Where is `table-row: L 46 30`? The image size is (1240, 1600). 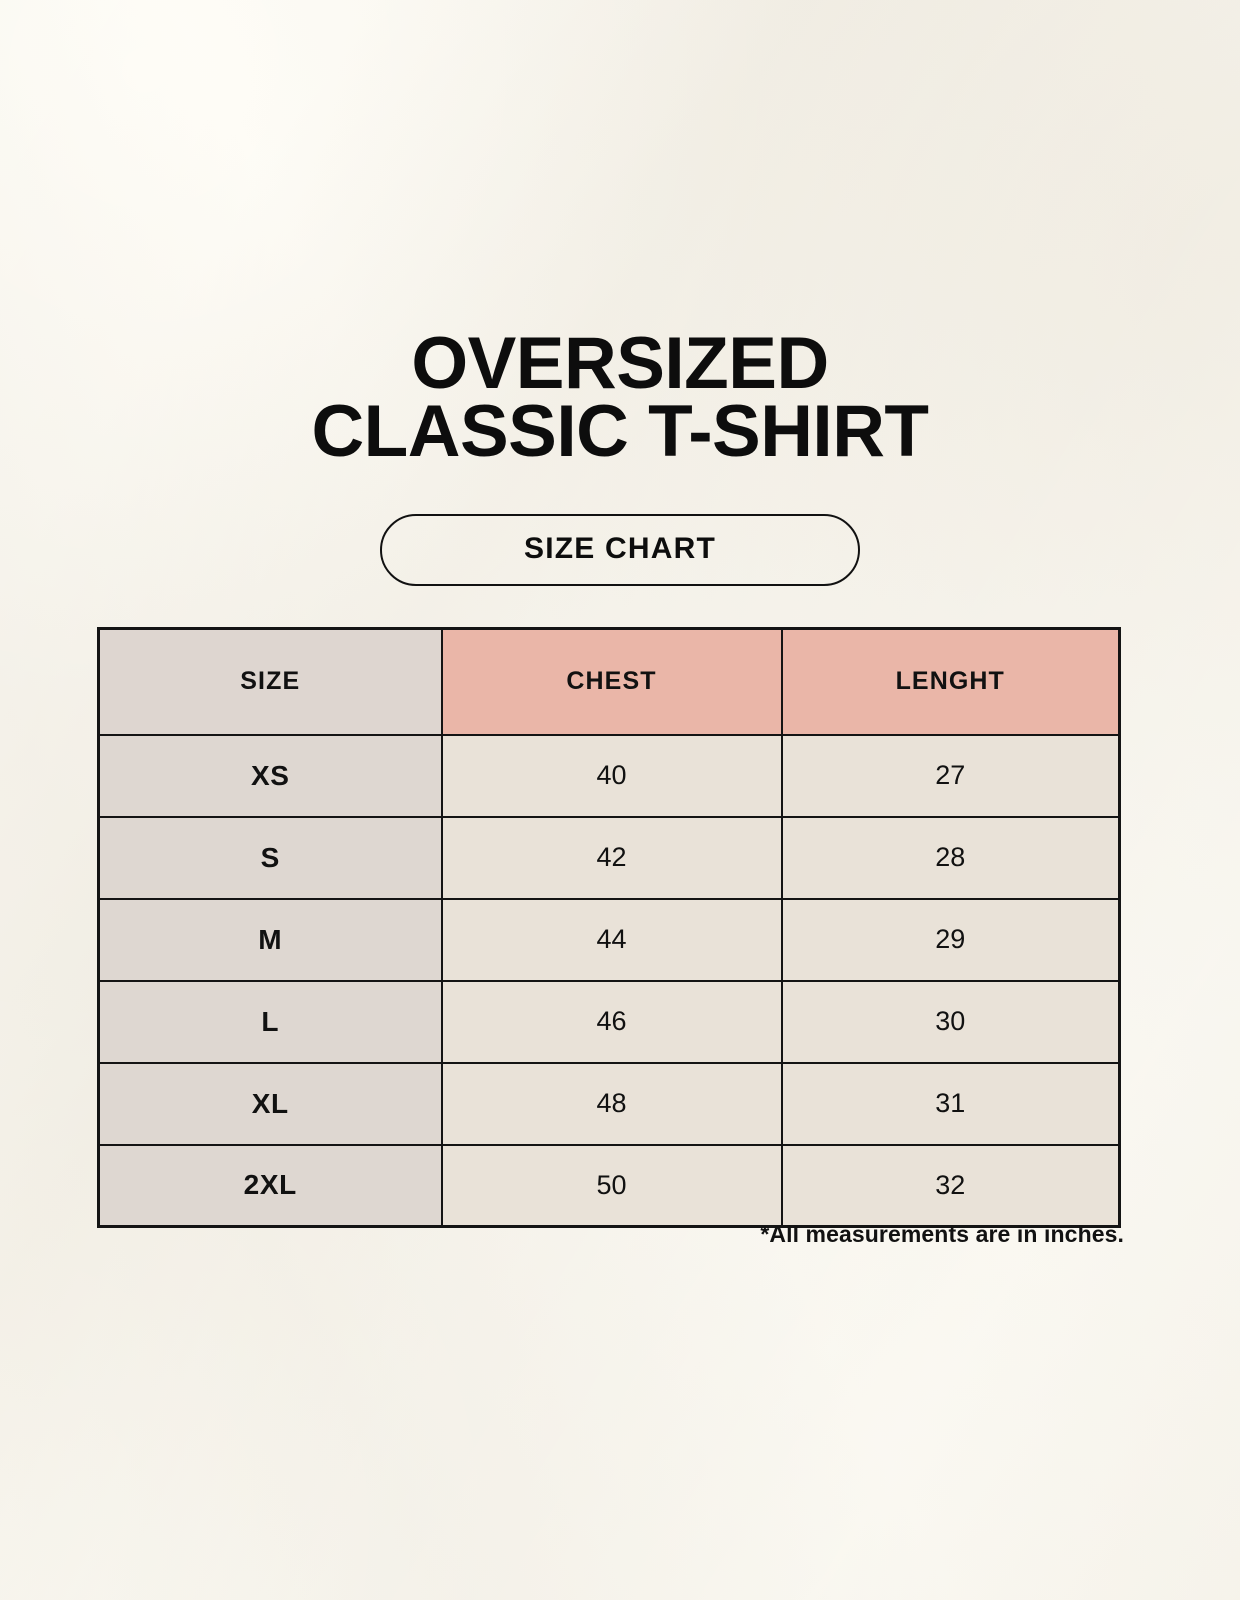
table-row: L 46 30 is located at coordinates (609, 1021).